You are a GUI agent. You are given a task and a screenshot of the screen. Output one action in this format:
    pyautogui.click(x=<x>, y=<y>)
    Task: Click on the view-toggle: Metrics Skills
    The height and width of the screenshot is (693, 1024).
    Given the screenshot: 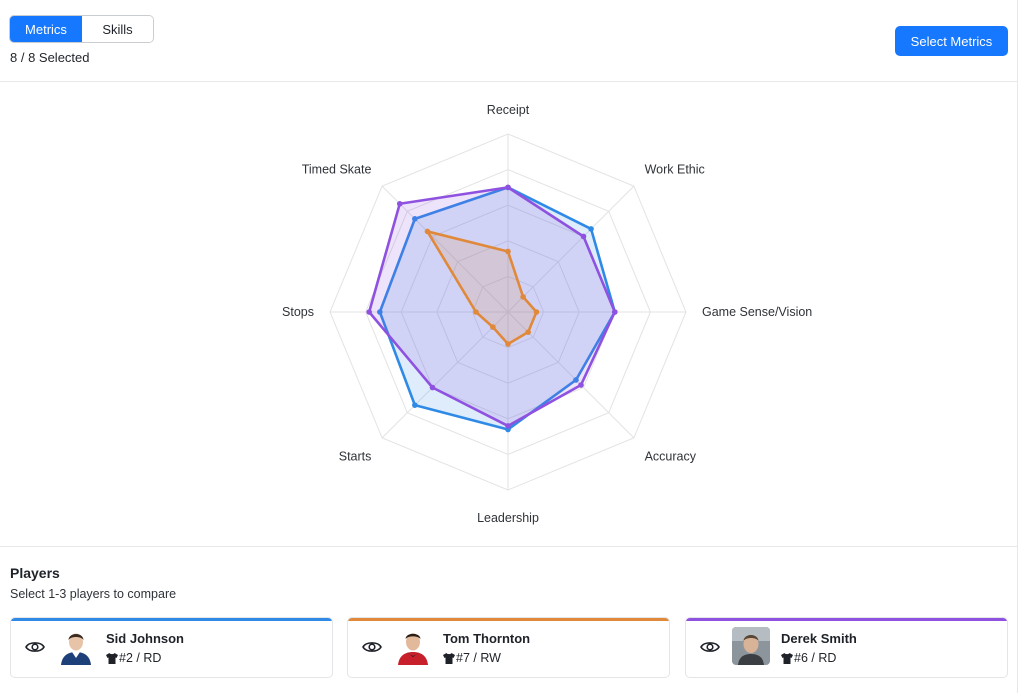 What is the action you would take?
    pyautogui.click(x=81, y=29)
    